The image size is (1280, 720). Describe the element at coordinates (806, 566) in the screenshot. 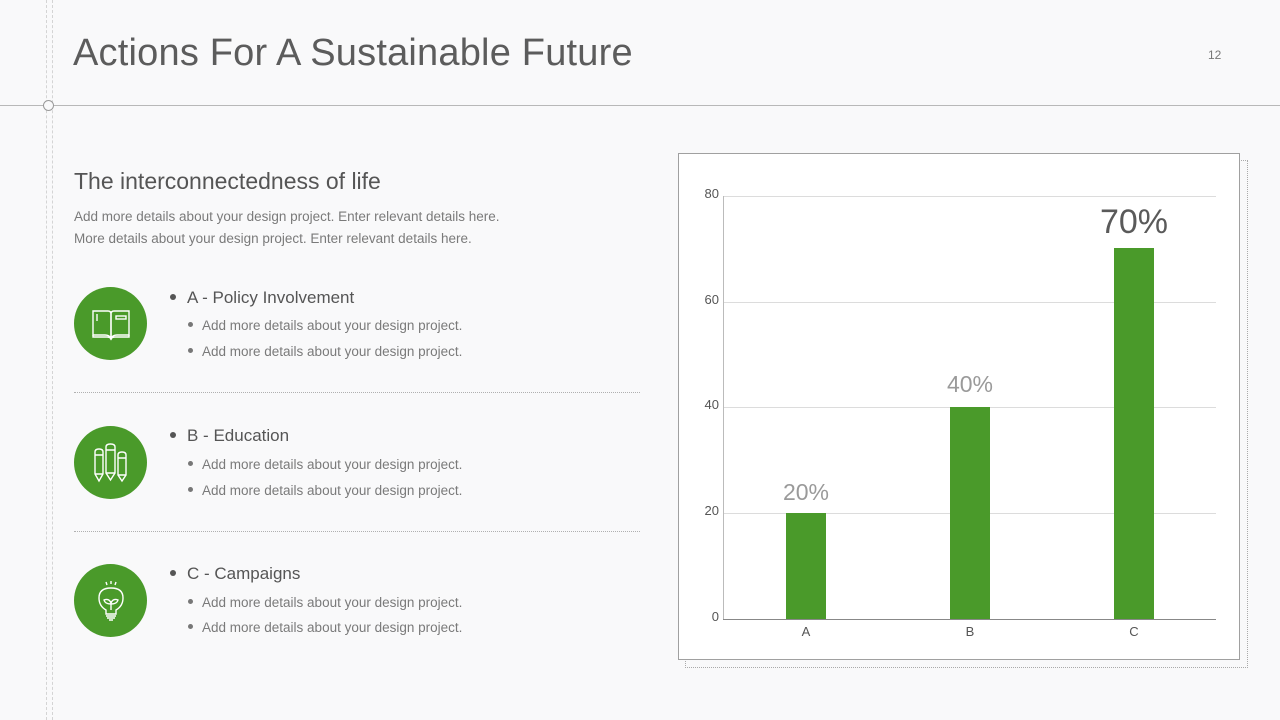

I see `bar-a` at that location.